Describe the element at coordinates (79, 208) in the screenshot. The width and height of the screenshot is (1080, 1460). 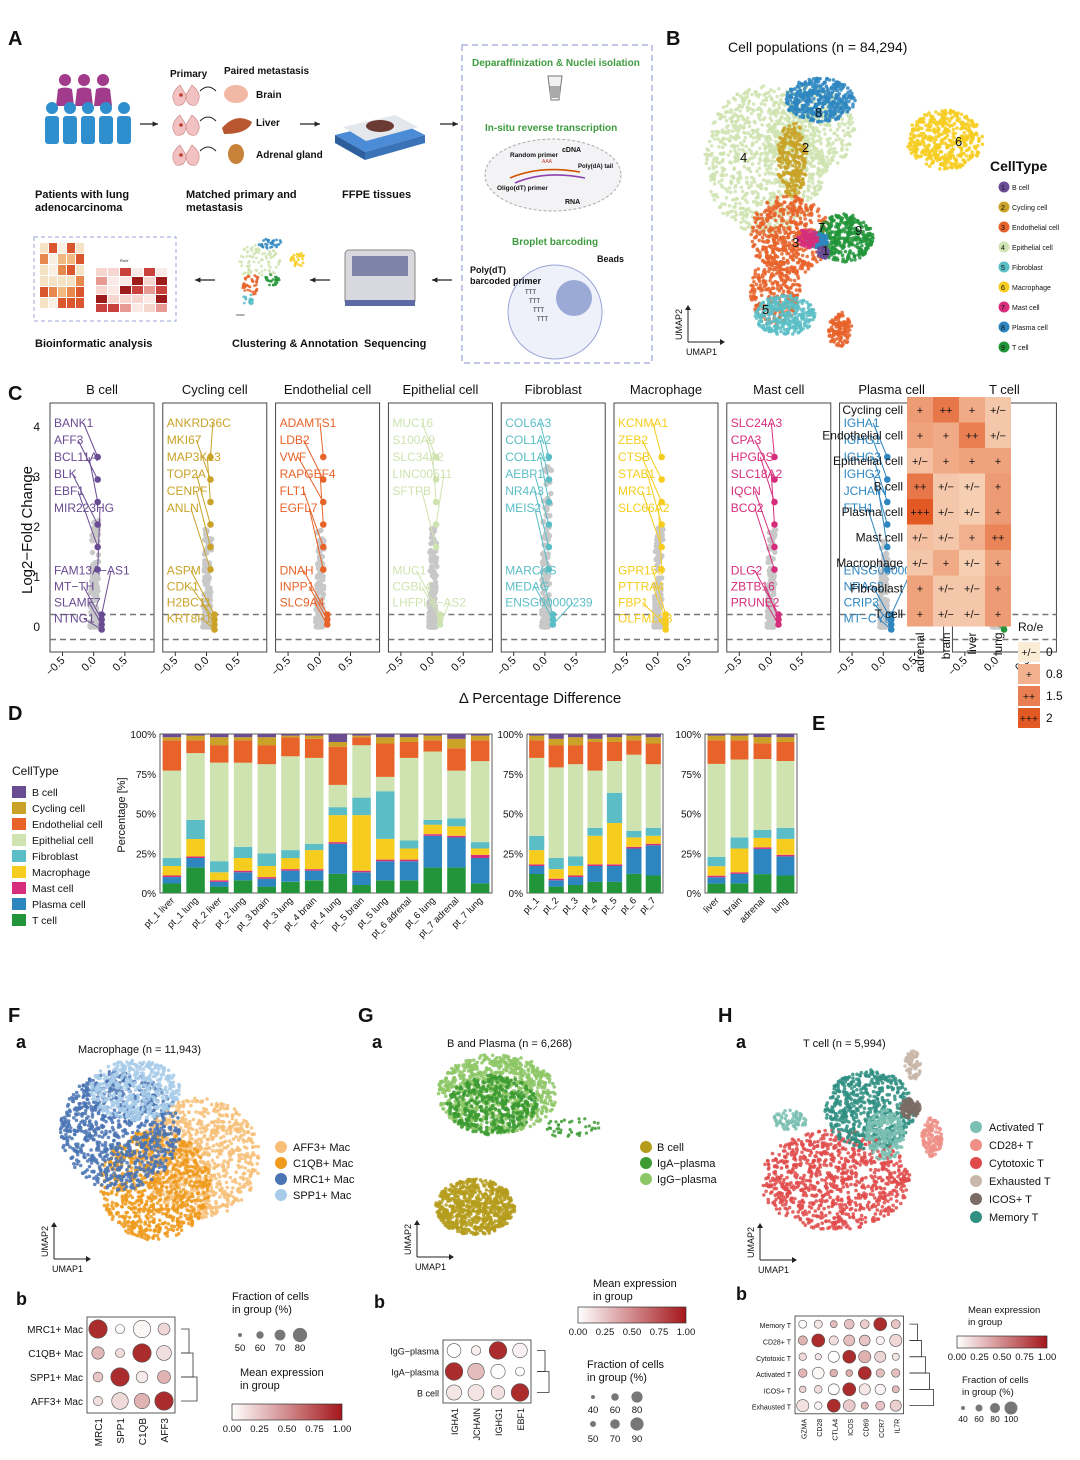
I see `step-patients: adenocarcinoma` at that location.